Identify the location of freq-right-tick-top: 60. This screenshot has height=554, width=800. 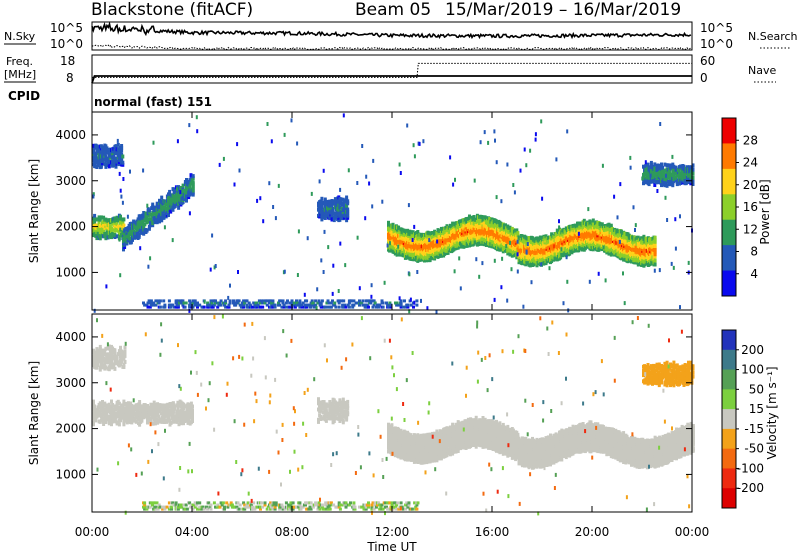
(707, 61).